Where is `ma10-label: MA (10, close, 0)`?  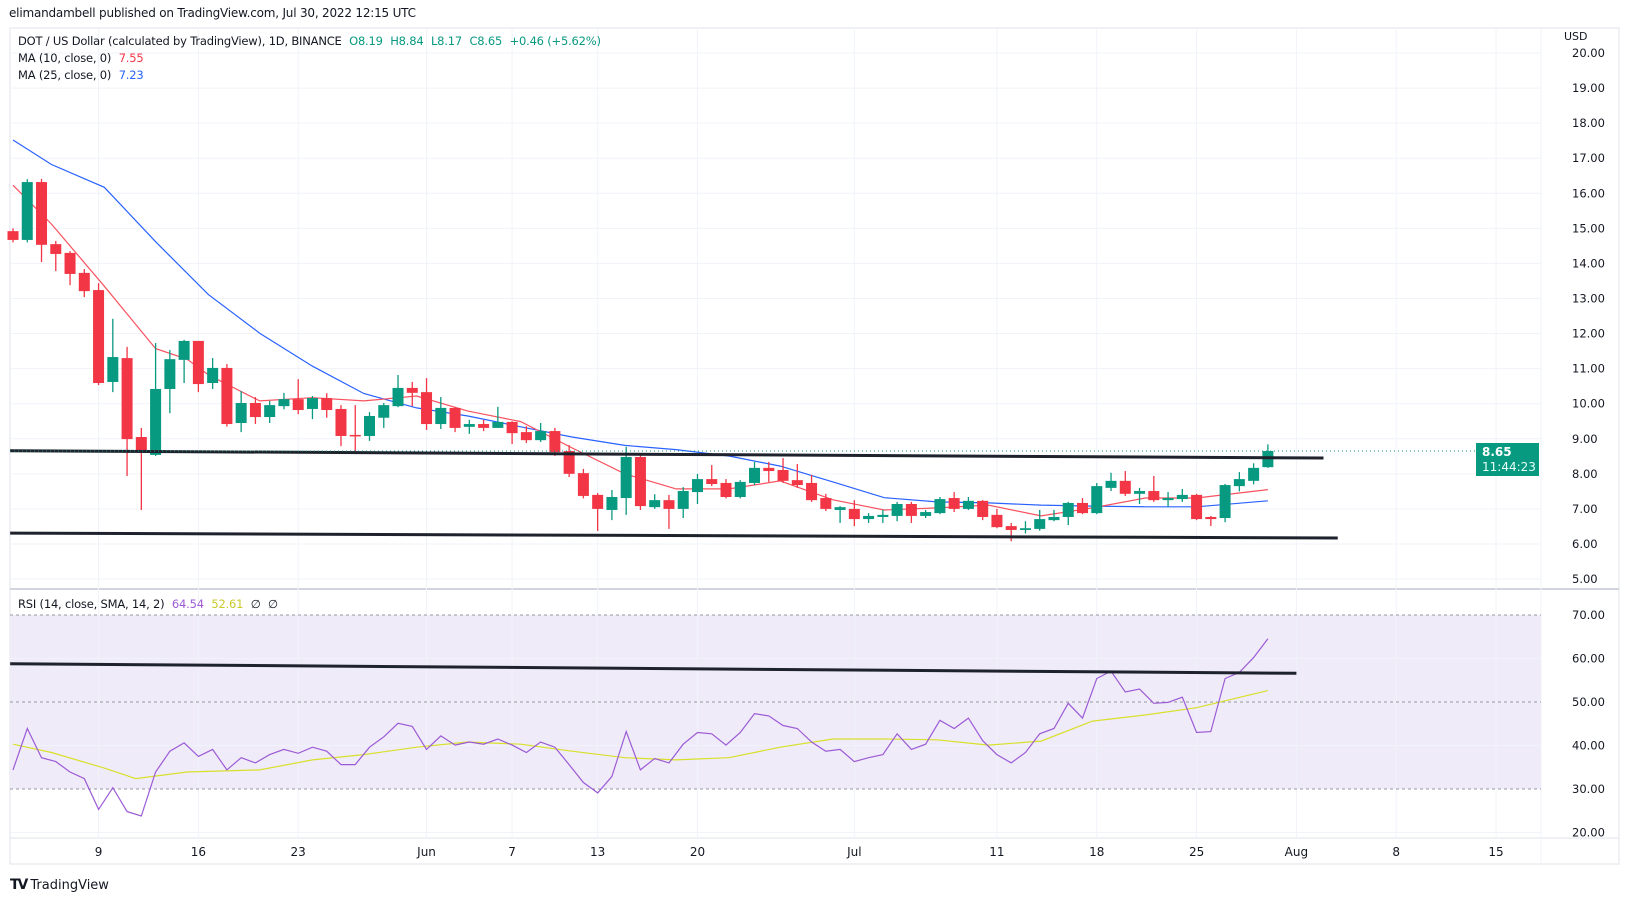 ma10-label: MA (10, close, 0) is located at coordinates (65, 58).